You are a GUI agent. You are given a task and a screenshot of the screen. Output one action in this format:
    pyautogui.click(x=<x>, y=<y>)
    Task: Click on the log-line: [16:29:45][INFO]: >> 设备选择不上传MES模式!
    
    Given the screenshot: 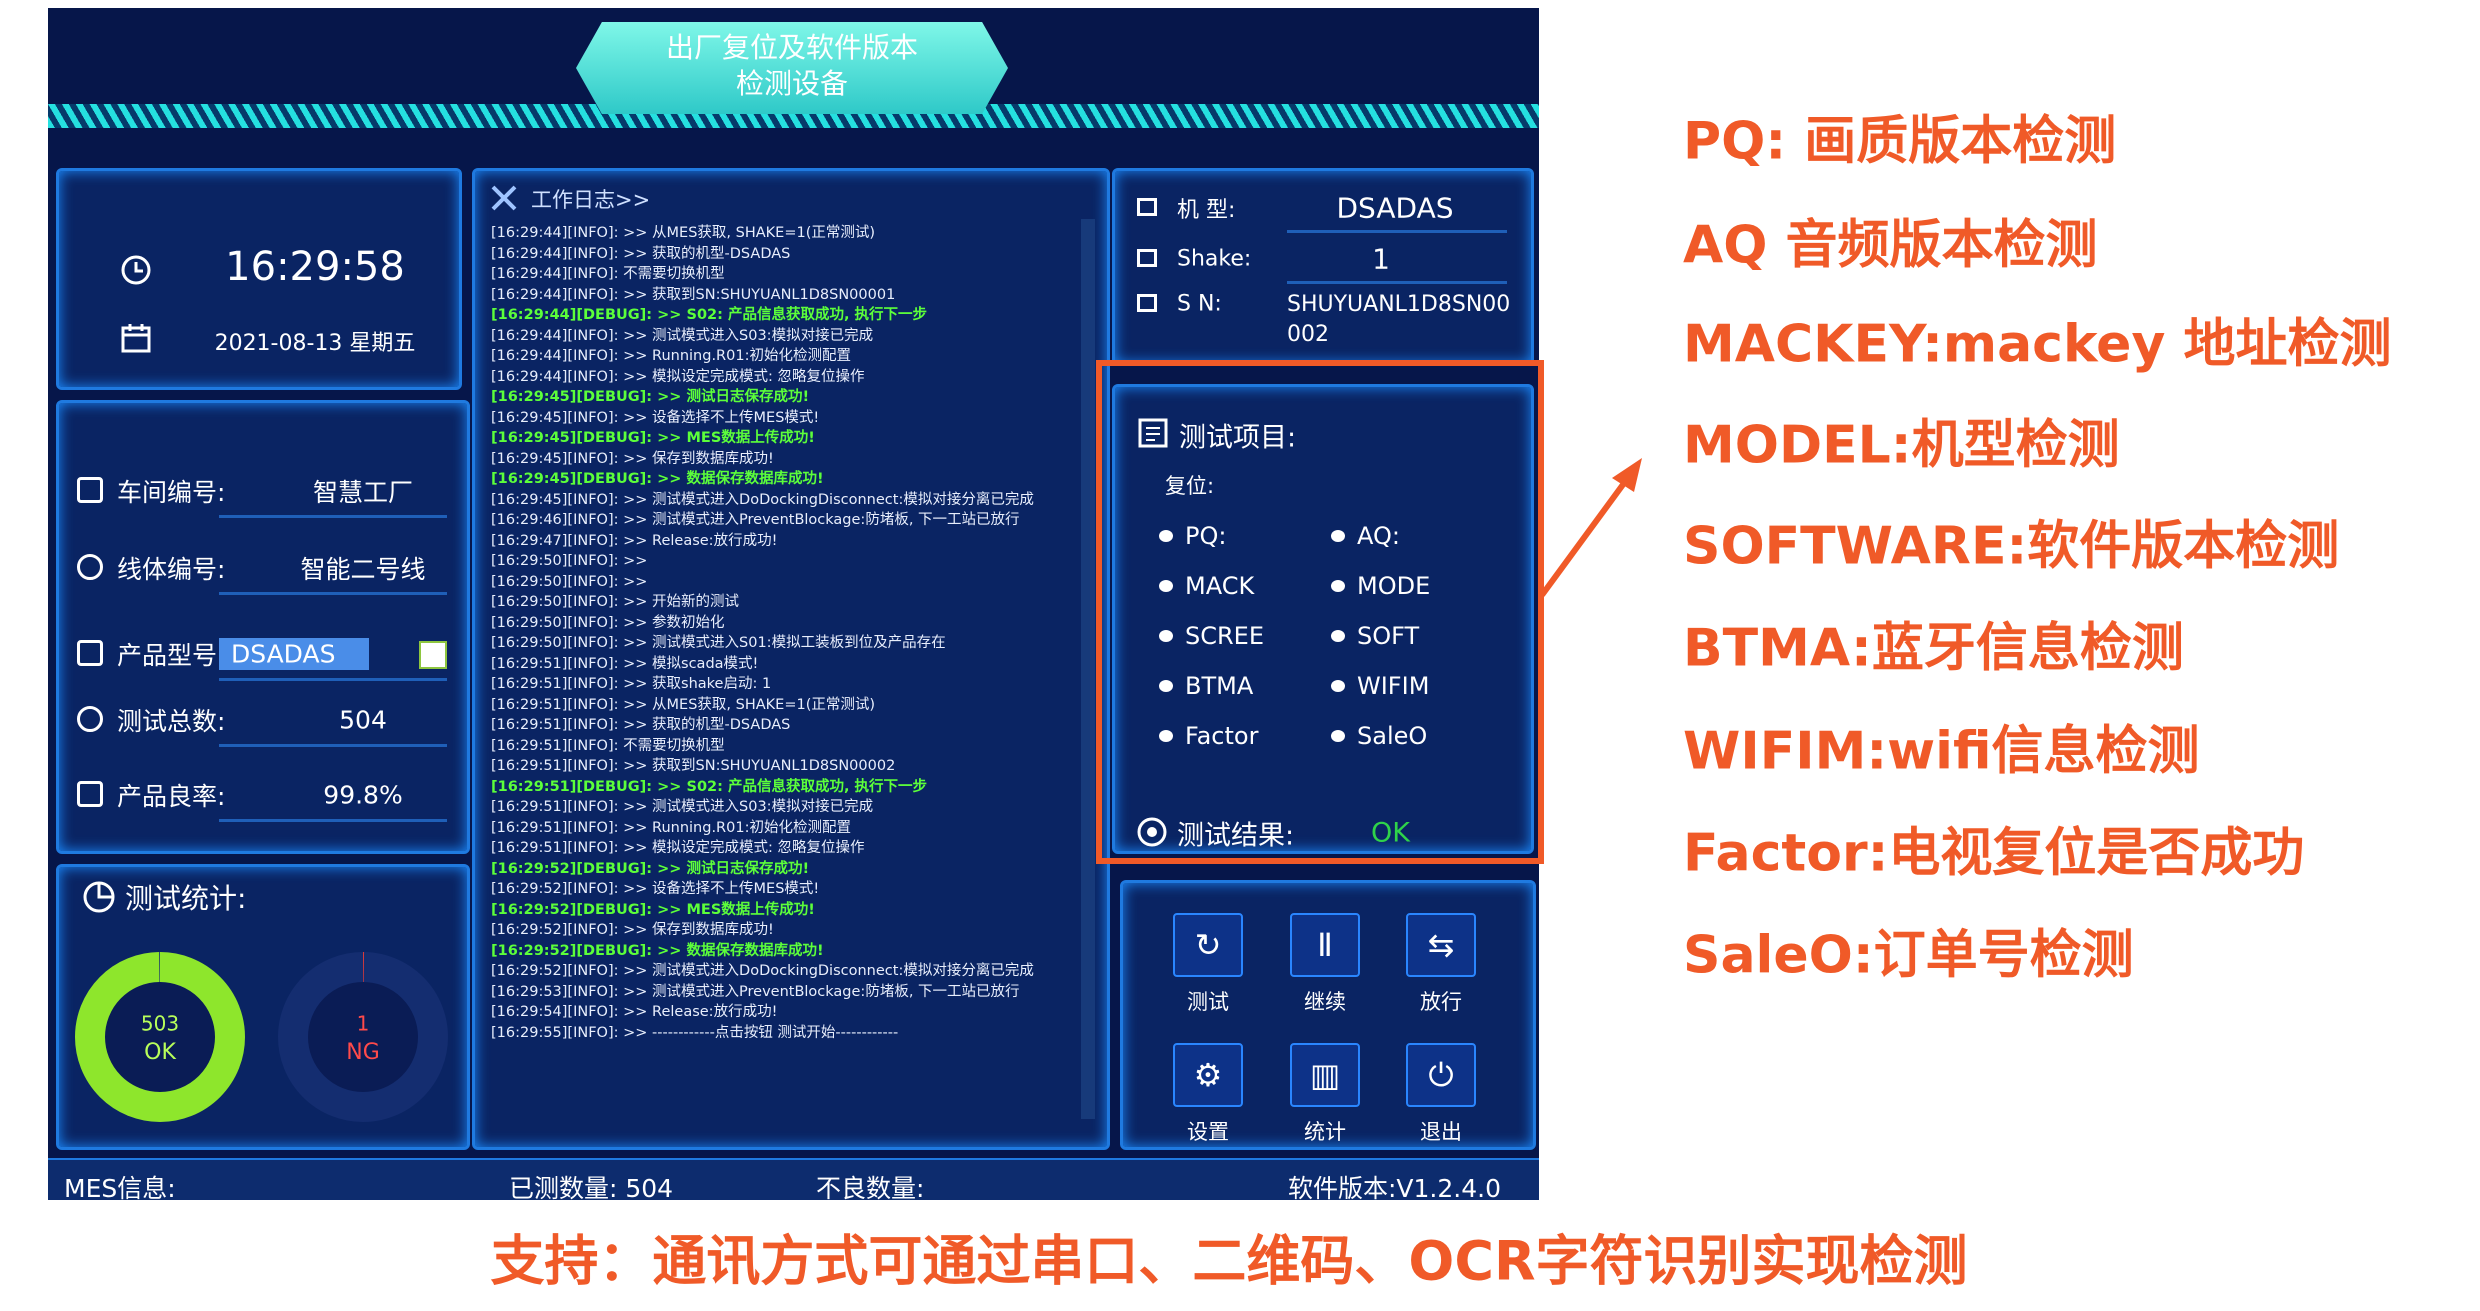 What is the action you would take?
    pyautogui.click(x=655, y=417)
    